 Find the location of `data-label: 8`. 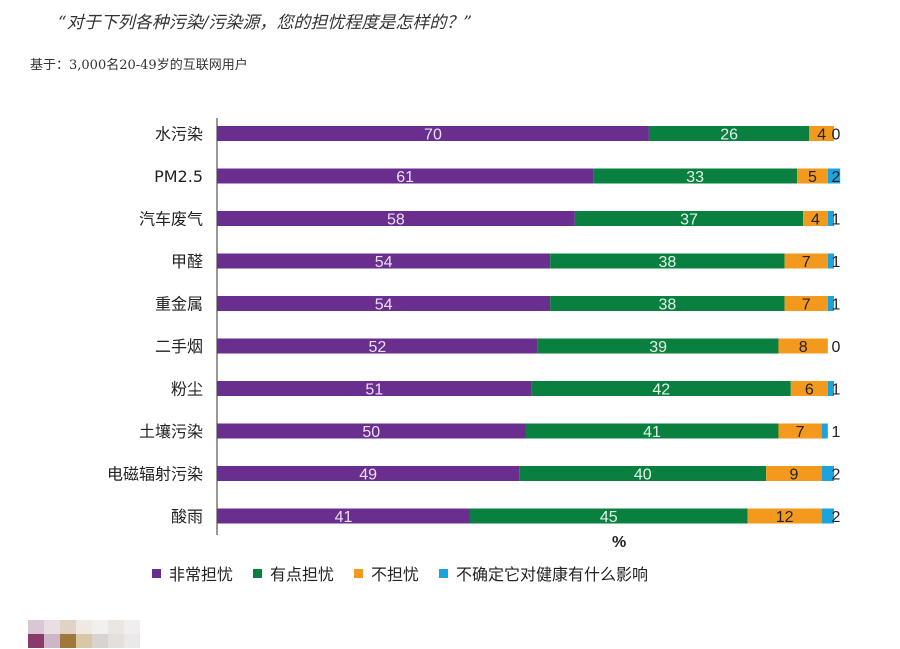

data-label: 8 is located at coordinates (803, 347).